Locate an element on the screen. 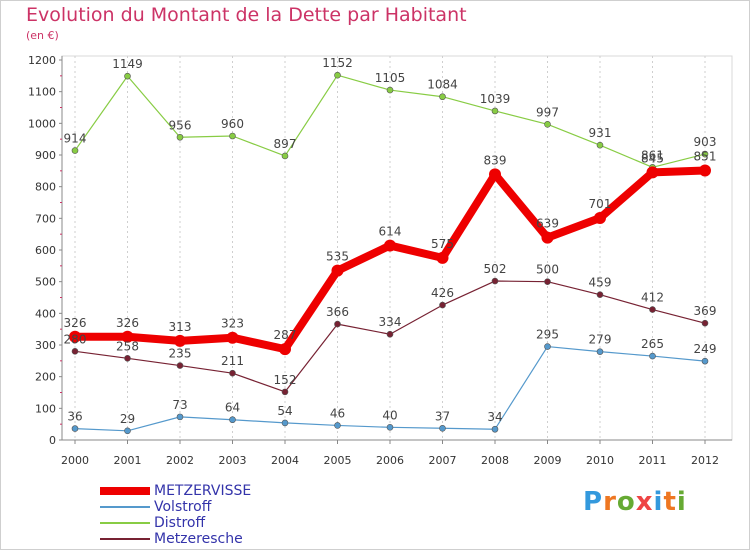  y-tick-label: 100 is located at coordinates (45, 408).